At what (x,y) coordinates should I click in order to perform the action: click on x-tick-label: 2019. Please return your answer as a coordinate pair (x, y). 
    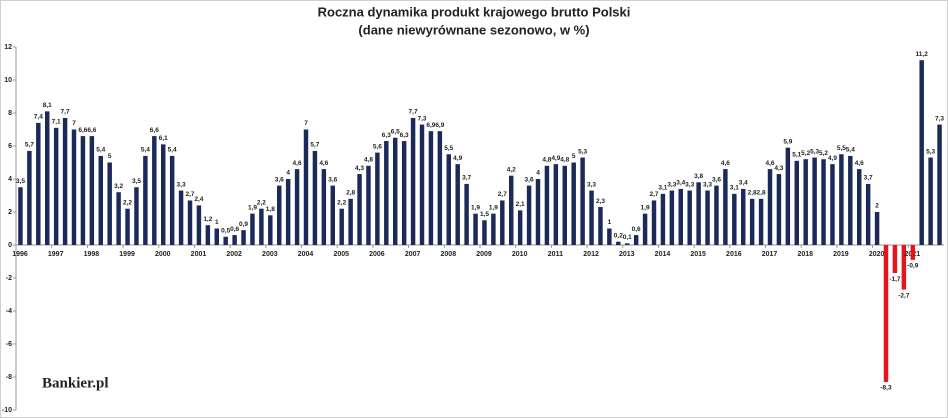
    Looking at the image, I should click on (841, 254).